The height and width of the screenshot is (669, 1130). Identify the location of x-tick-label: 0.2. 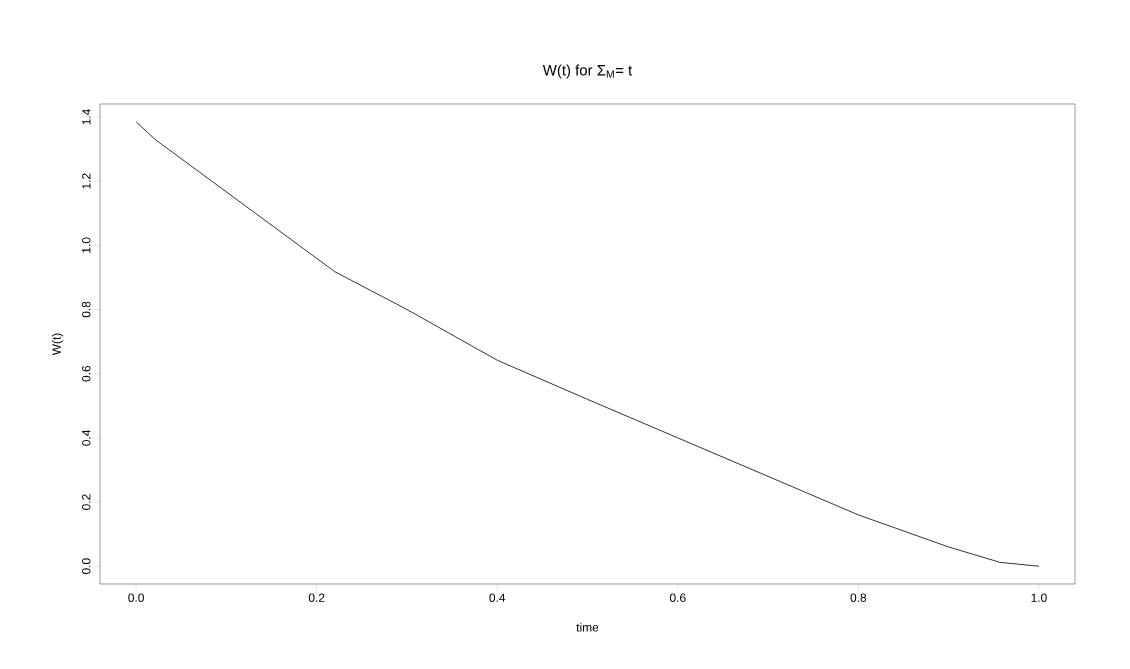
(316, 597).